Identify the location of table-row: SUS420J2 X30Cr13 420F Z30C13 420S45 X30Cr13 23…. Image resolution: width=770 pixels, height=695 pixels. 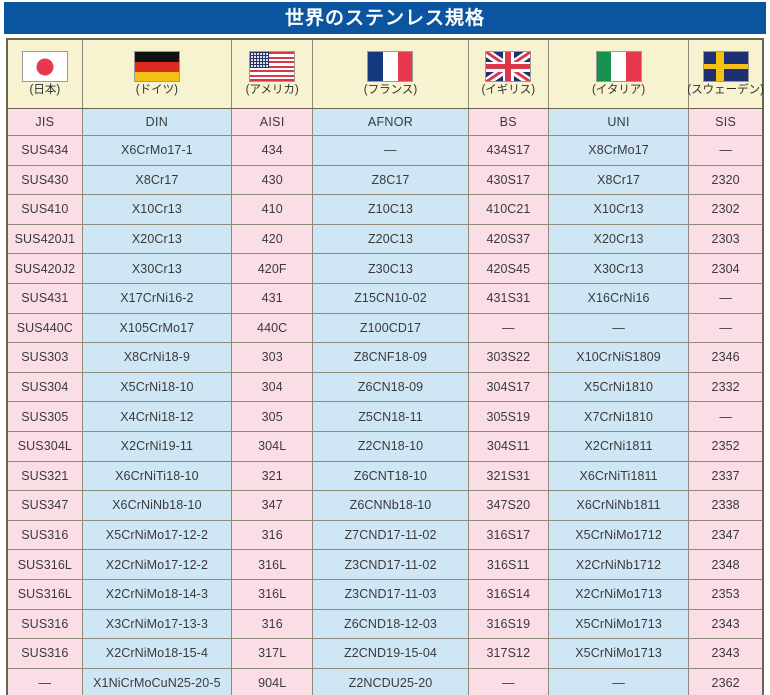
(385, 268).